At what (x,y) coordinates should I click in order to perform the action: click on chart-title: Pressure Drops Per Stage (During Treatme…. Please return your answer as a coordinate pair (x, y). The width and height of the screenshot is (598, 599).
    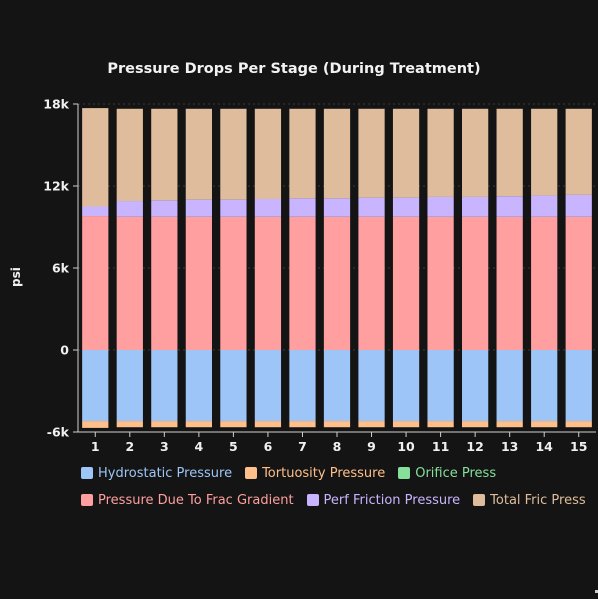
    Looking at the image, I should click on (294, 69).